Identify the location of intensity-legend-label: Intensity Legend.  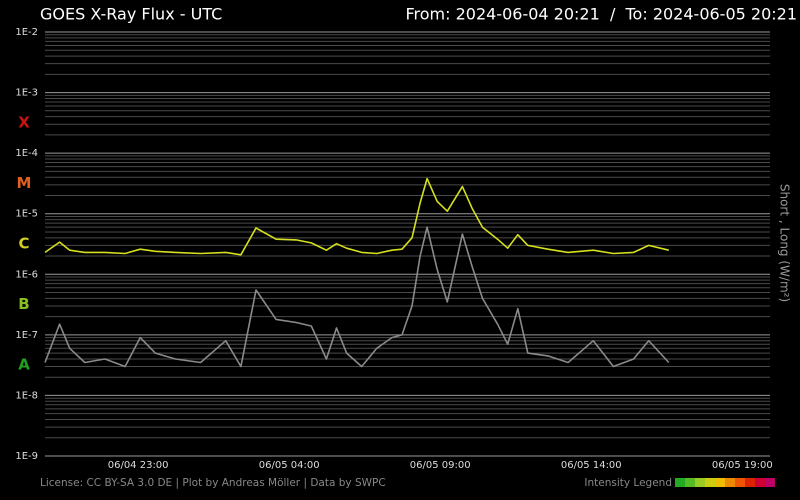
(628, 483).